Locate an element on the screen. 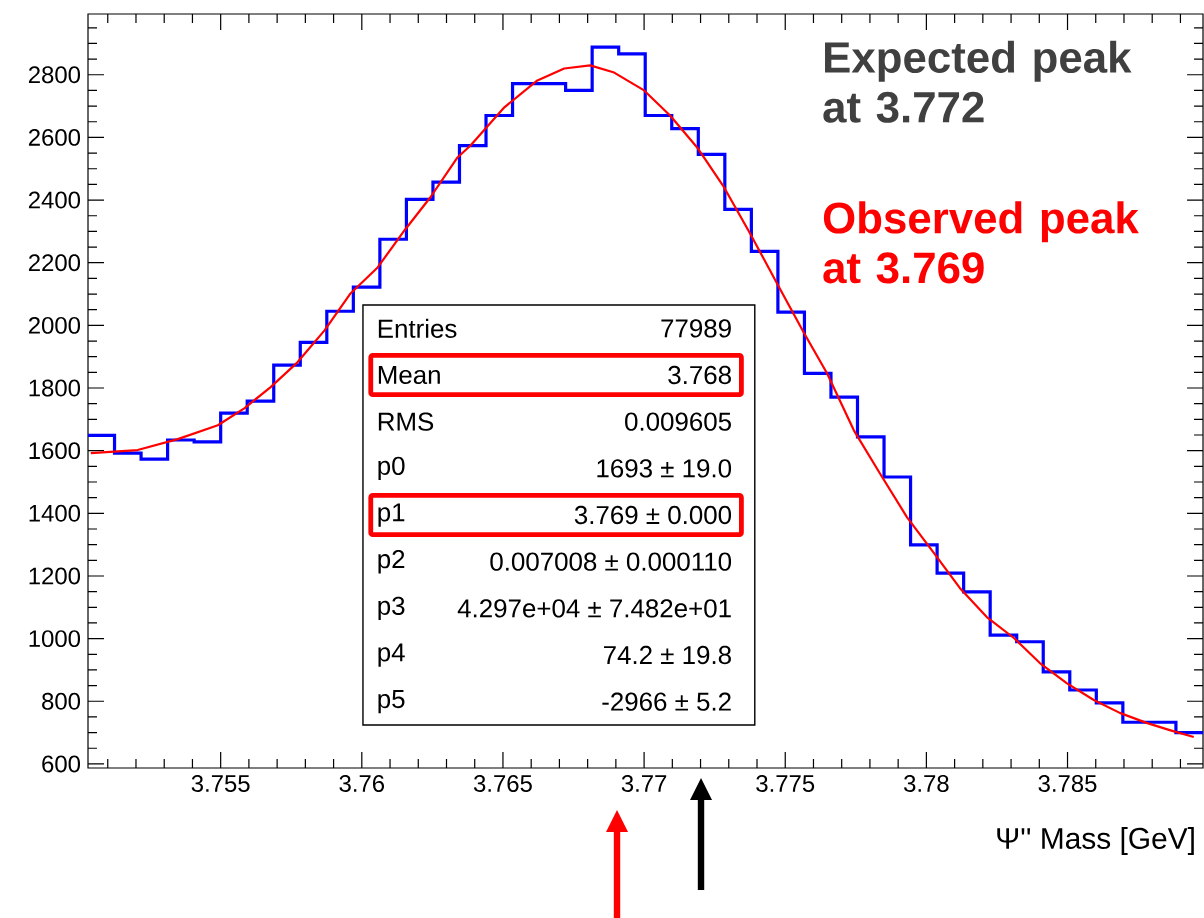 The height and width of the screenshot is (918, 1204). annotation: 0.009605 is located at coordinates (678, 421).